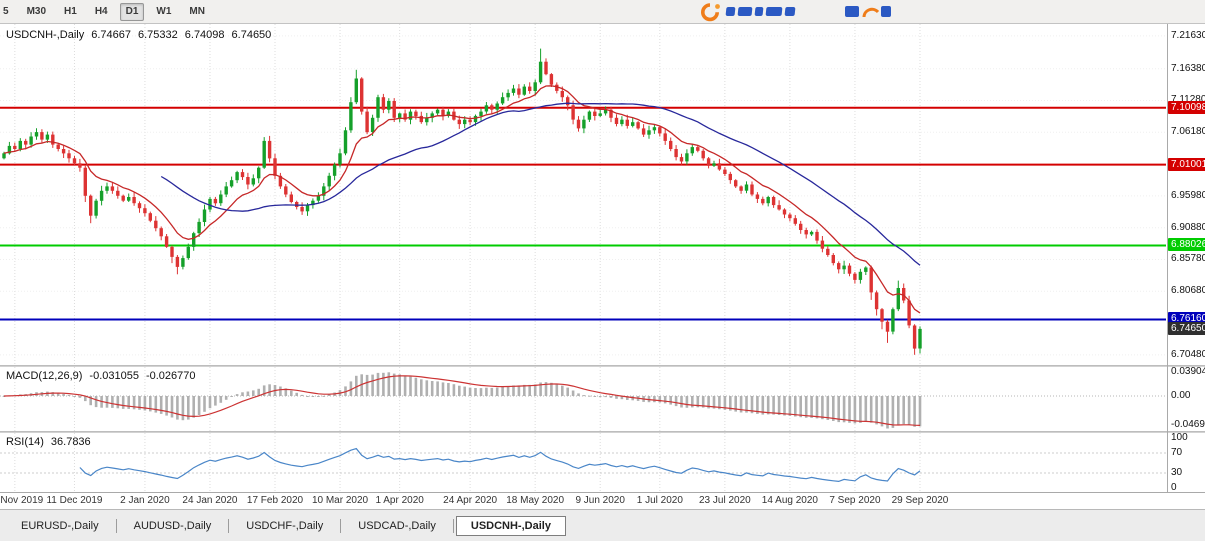 Image resolution: width=1205 pixels, height=541 pixels. What do you see at coordinates (1177, 472) in the screenshot?
I see `rsi-axis-label: 30` at bounding box center [1177, 472].